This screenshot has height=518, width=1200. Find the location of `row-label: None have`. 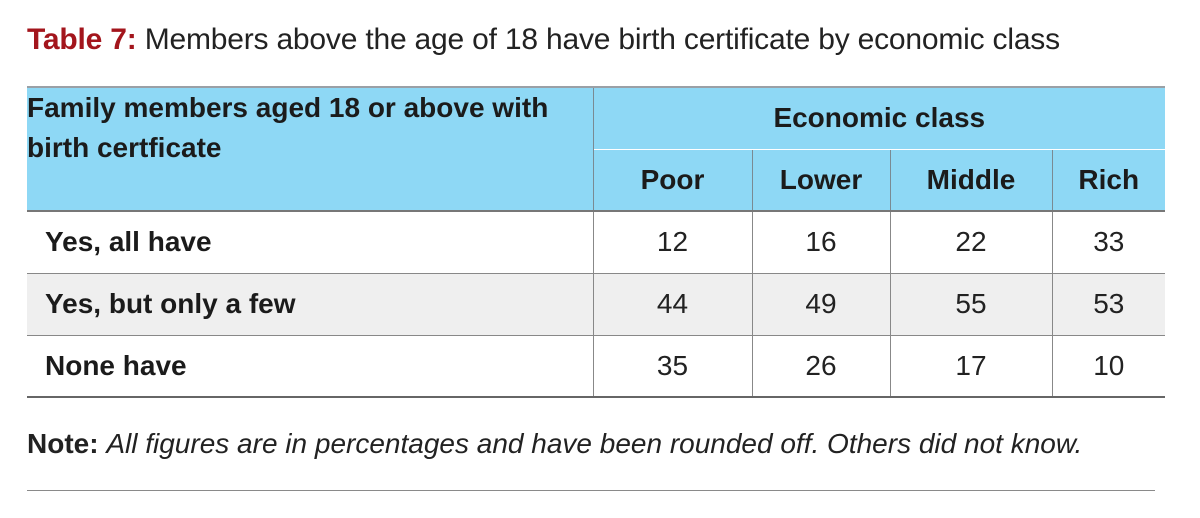

row-label: None have is located at coordinates (310, 366).